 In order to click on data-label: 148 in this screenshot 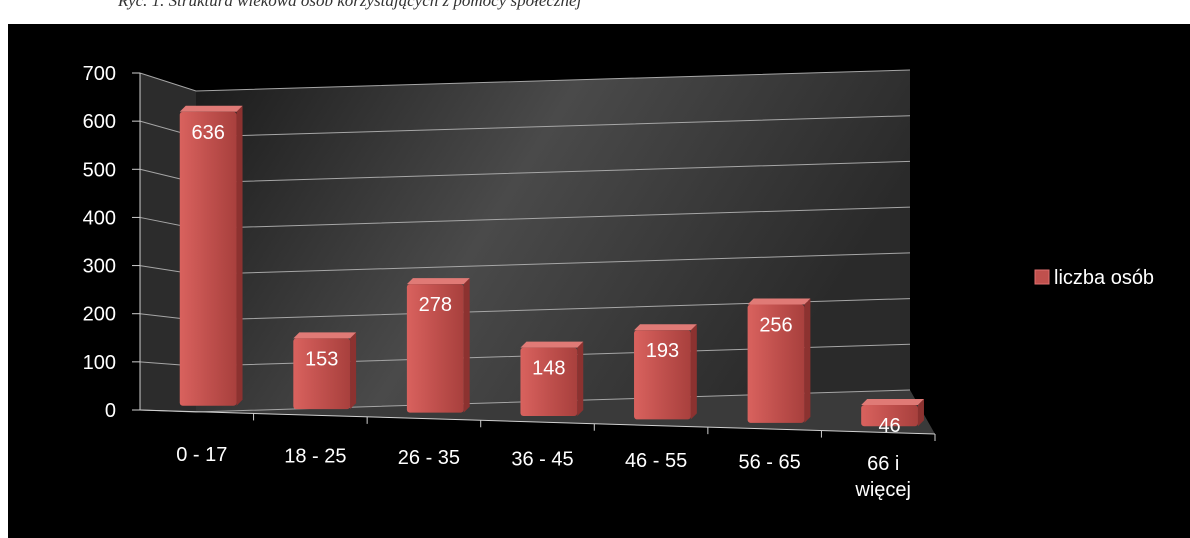, I will do `click(548, 369)`.